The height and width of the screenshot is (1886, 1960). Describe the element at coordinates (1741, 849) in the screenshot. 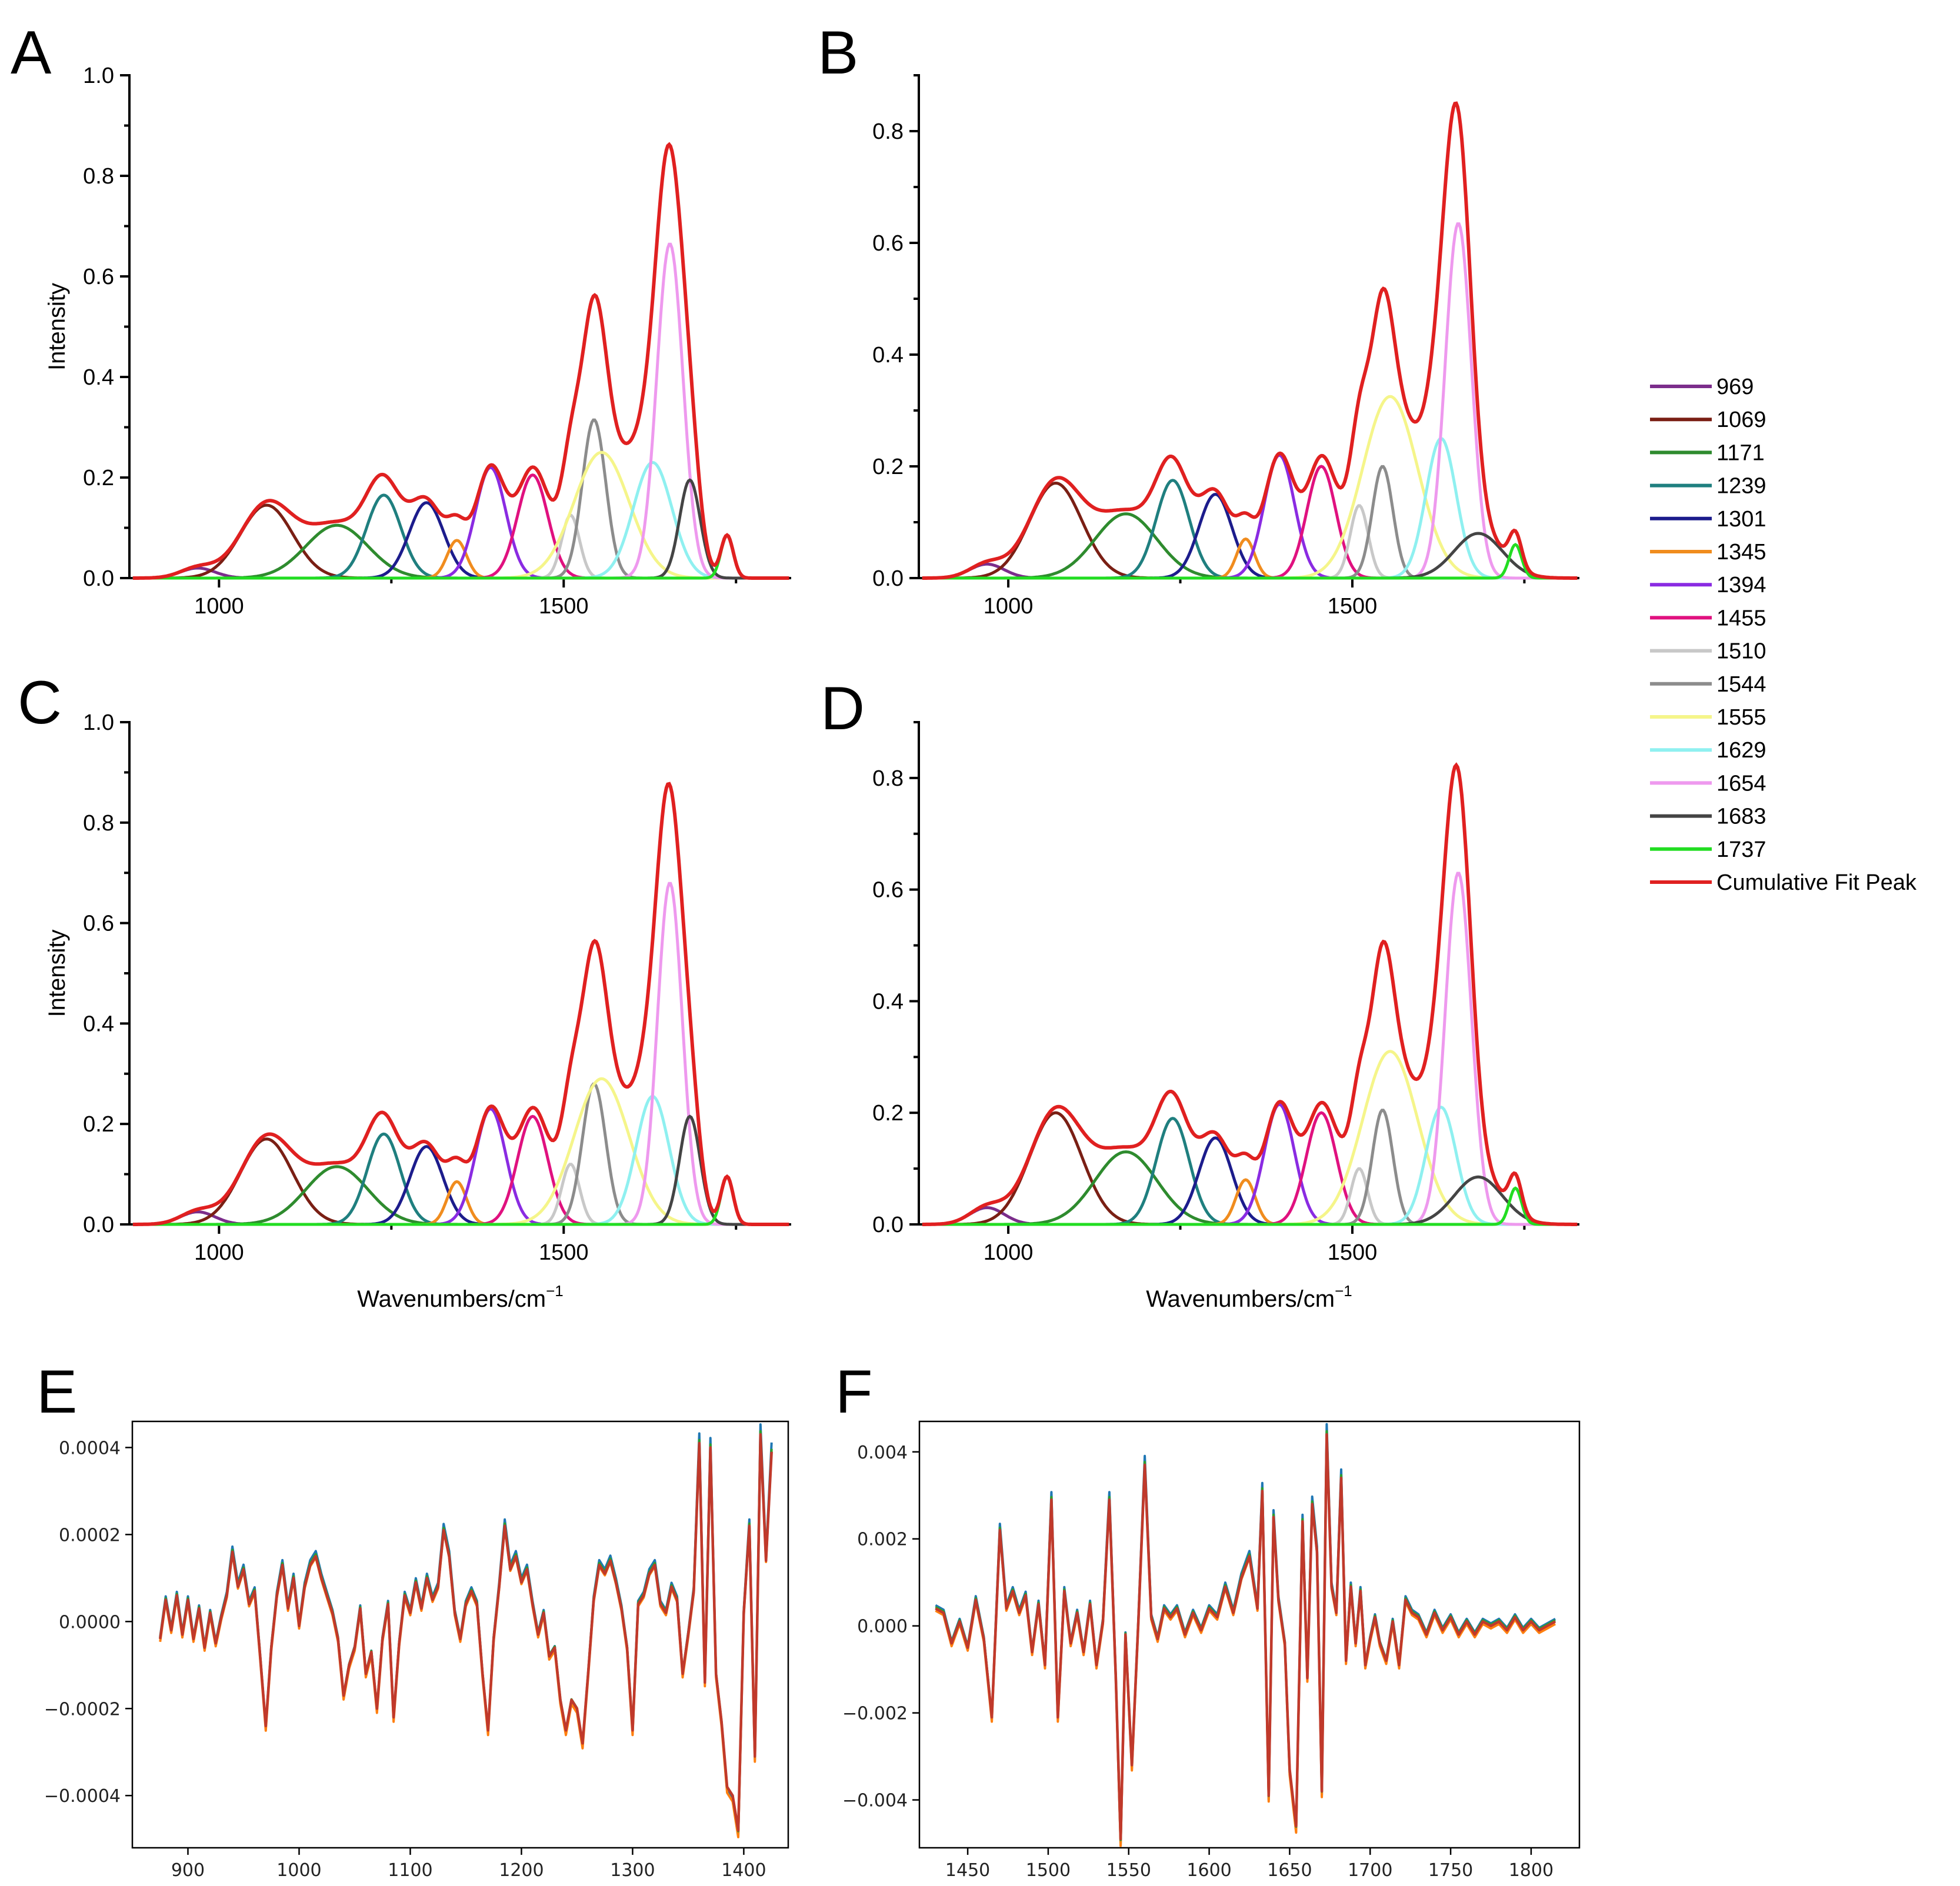

I see `legend-label: 1737` at that location.